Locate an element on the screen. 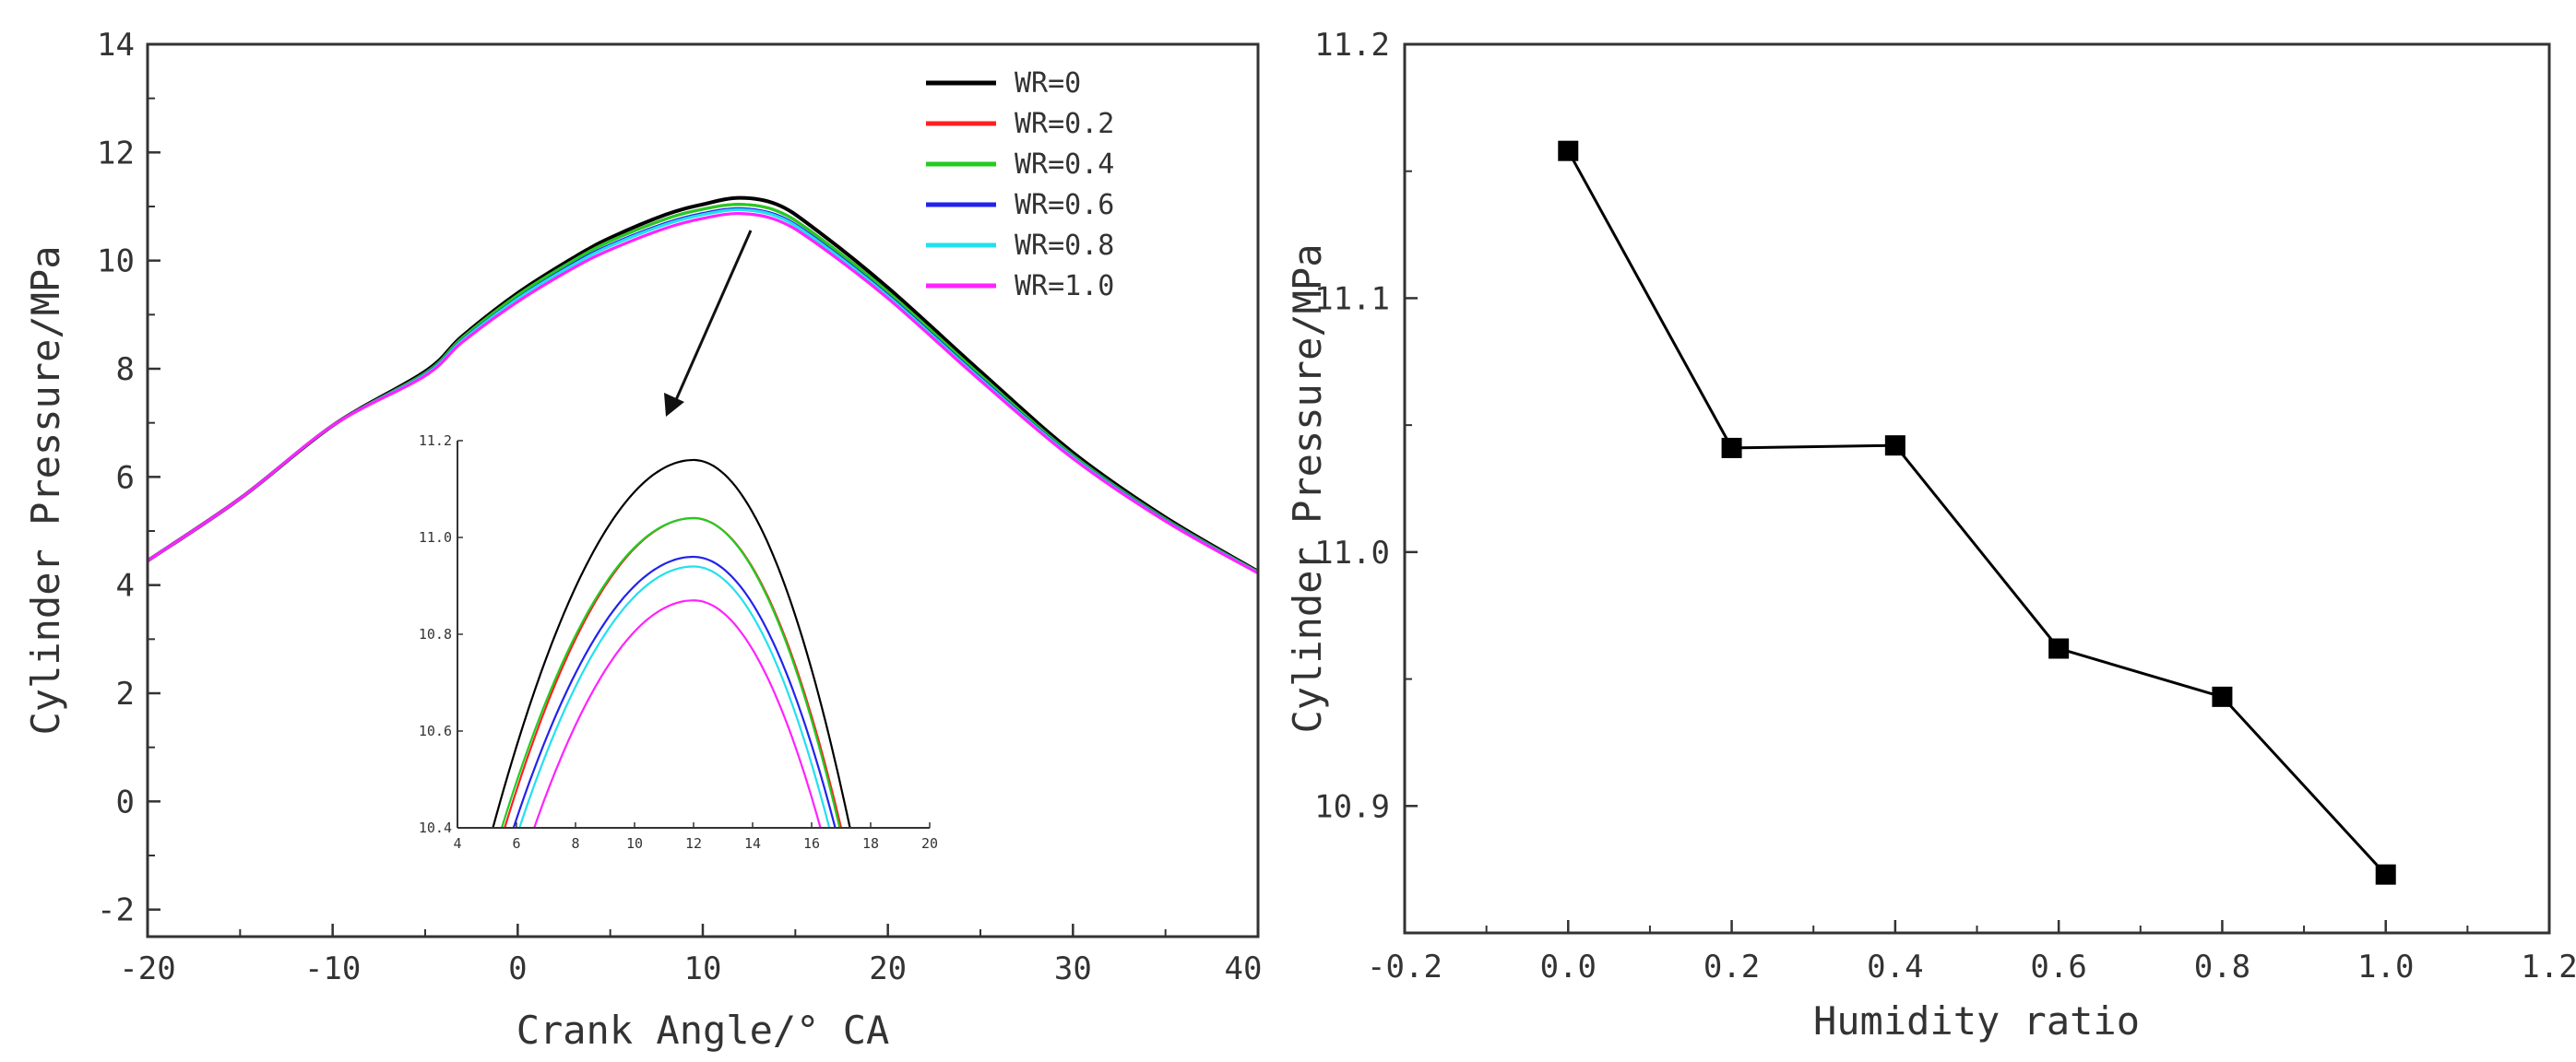 This screenshot has height=1062, width=2576. c1-x-tick-label: 0 is located at coordinates (517, 968).